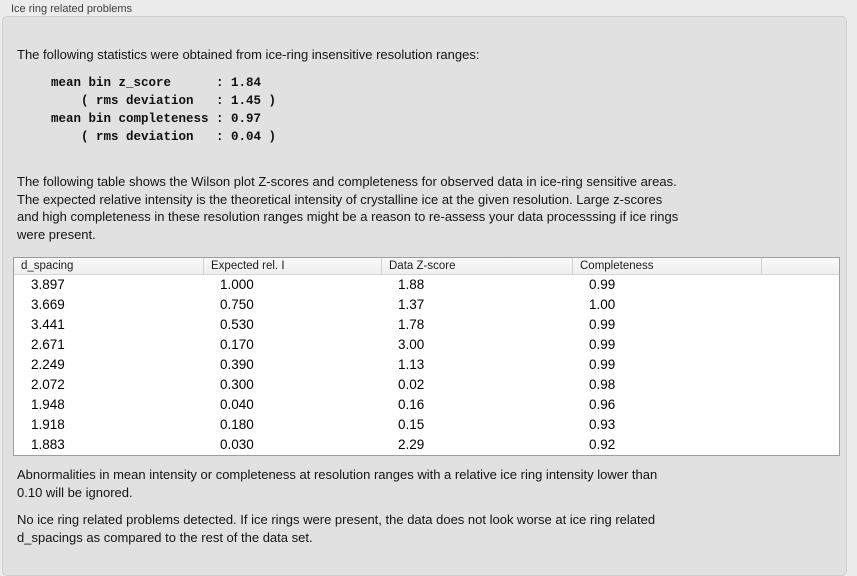  I want to click on table-cell: 0.390, so click(237, 364).